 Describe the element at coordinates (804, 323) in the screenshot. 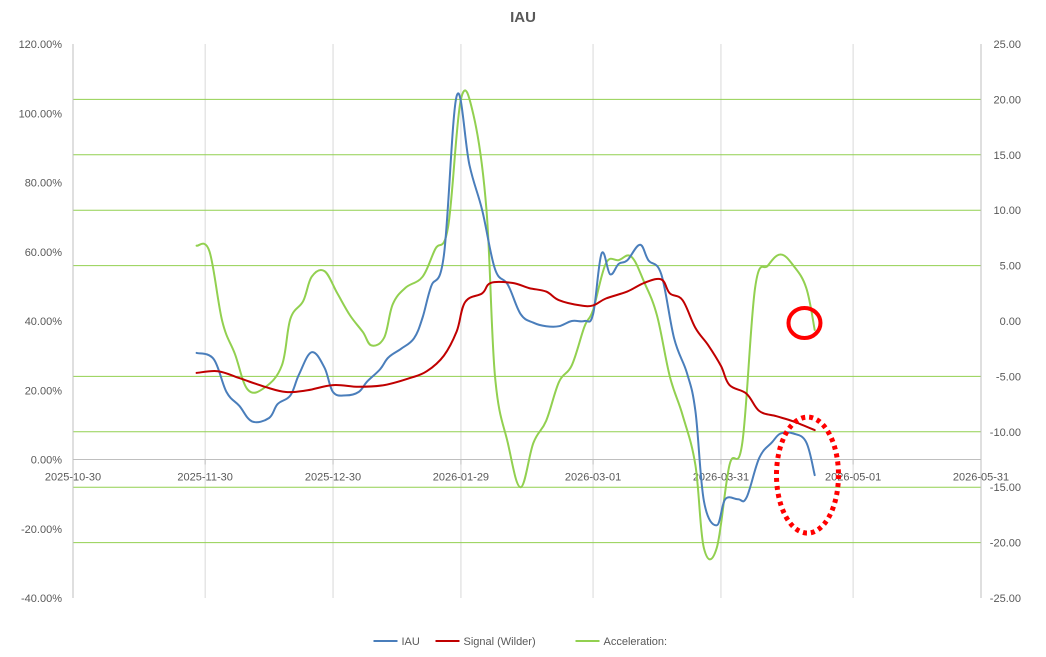

I see `annotation-circle` at that location.